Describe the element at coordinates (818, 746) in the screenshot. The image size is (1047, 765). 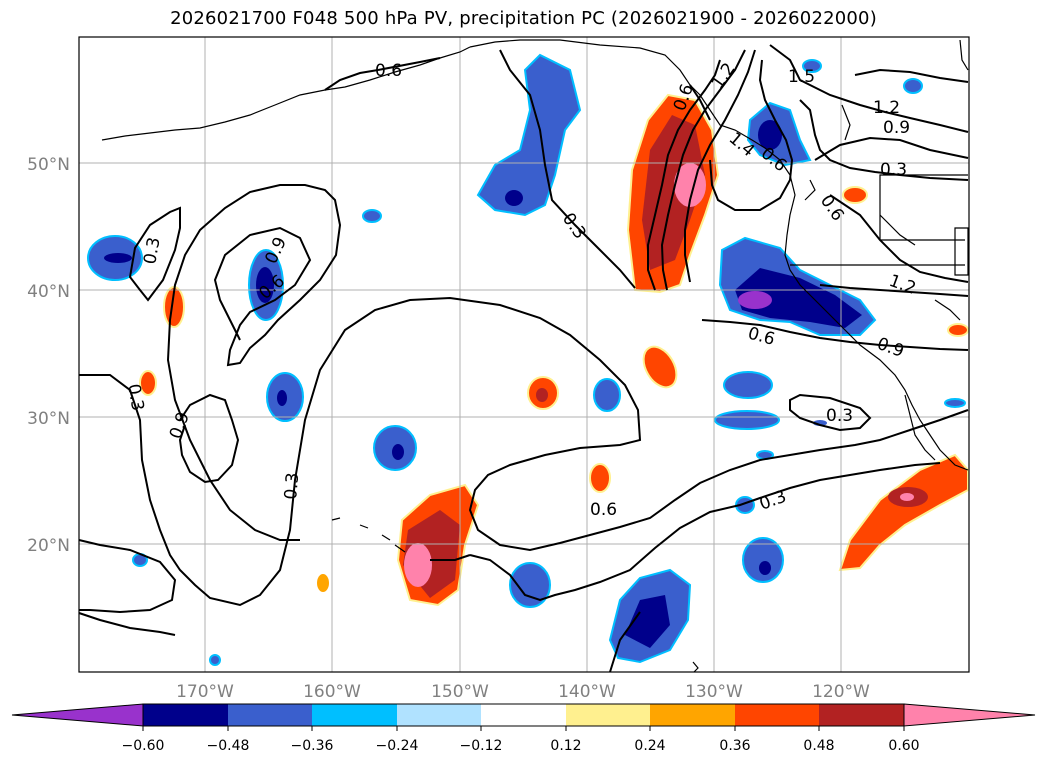
I see `colorbar-tick-label: 0.48` at that location.